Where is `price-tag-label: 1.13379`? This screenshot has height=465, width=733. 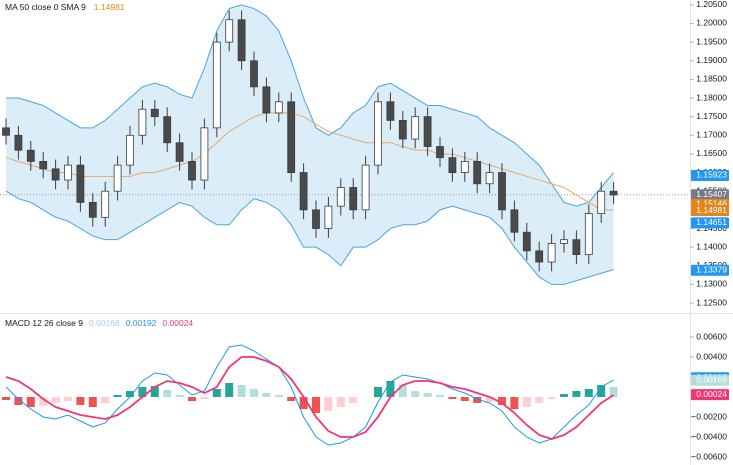 price-tag-label: 1.13379 is located at coordinates (711, 270).